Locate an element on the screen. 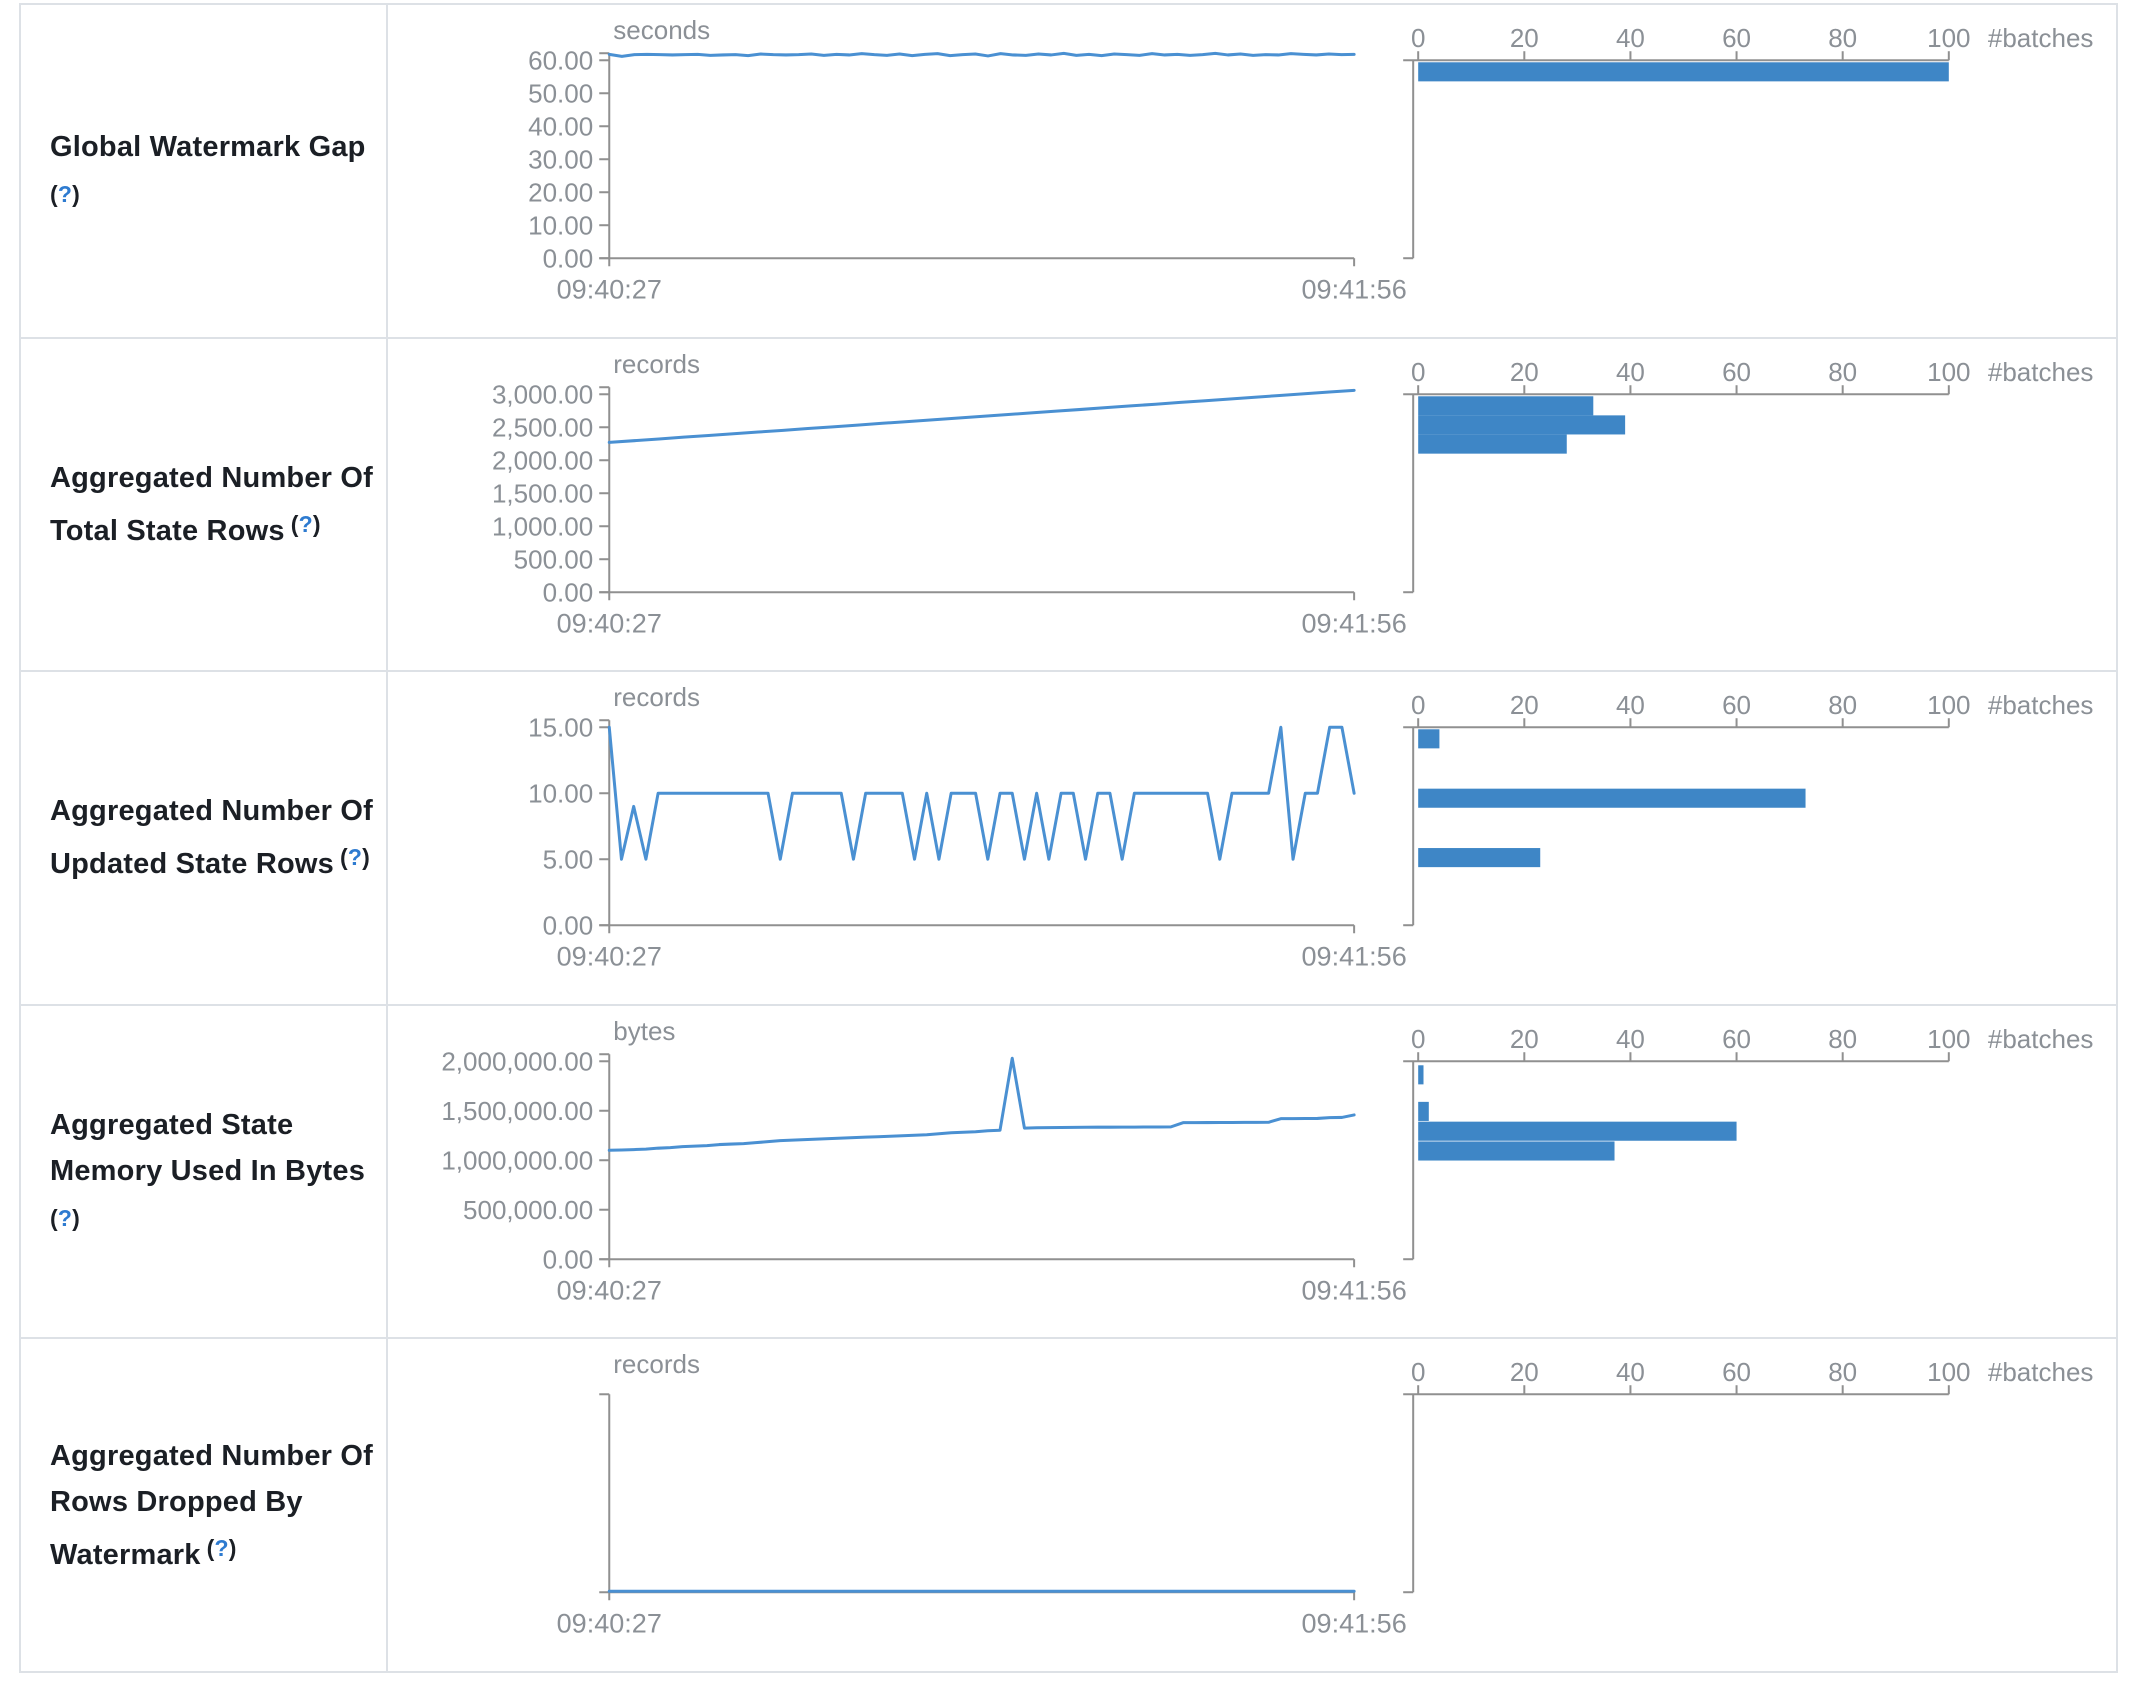 Image resolution: width=2132 pixels, height=1686 pixels. metric-title: Updated State Rows is located at coordinates (192, 864).